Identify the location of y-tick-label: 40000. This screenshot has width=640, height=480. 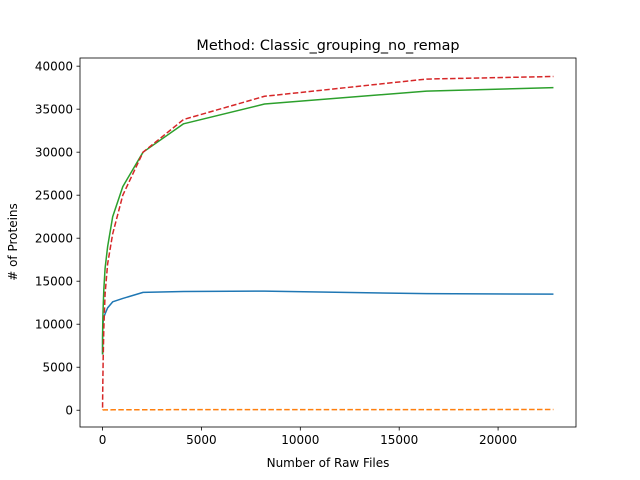
(54, 67).